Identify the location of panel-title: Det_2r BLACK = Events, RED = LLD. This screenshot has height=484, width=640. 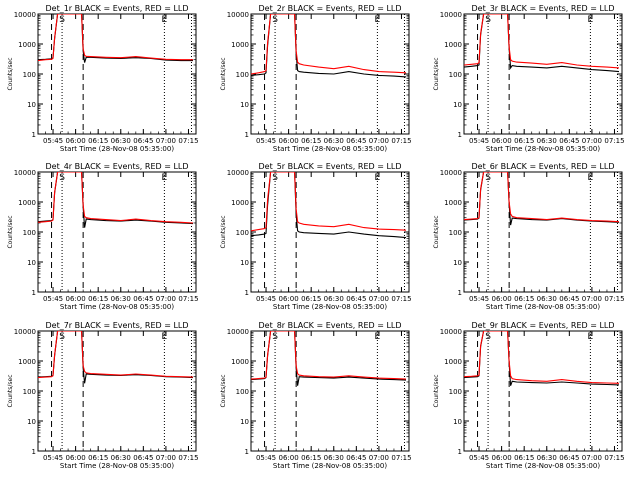
(329, 8).